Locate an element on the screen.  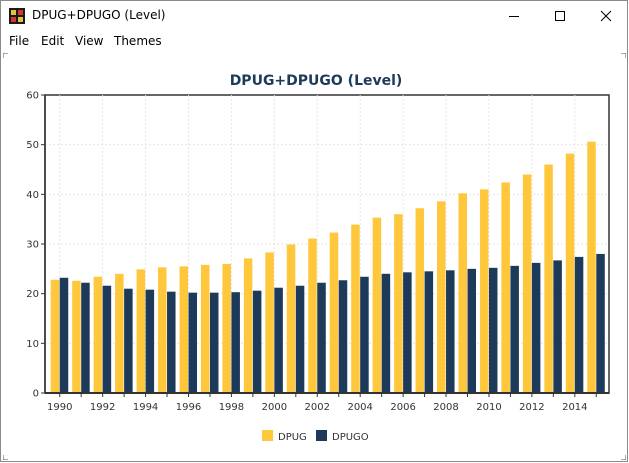
bar-dpugo-2012 is located at coordinates (536, 327).